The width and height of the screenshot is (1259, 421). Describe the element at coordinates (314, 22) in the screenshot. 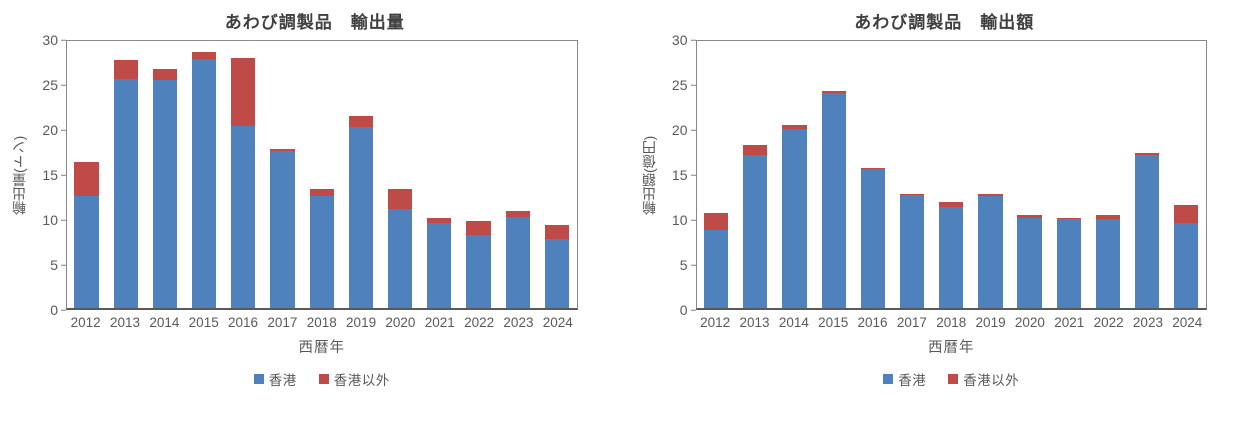

I see `chart-title: あわび調製品 輸出量` at that location.